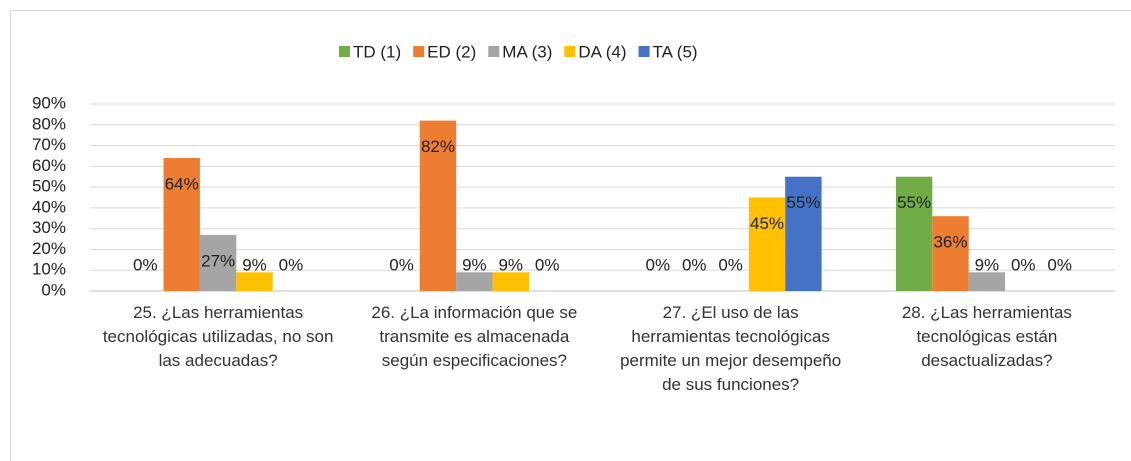 The width and height of the screenshot is (1131, 461). Describe the element at coordinates (49, 165) in the screenshot. I see `y-tick-label: 60%` at that location.